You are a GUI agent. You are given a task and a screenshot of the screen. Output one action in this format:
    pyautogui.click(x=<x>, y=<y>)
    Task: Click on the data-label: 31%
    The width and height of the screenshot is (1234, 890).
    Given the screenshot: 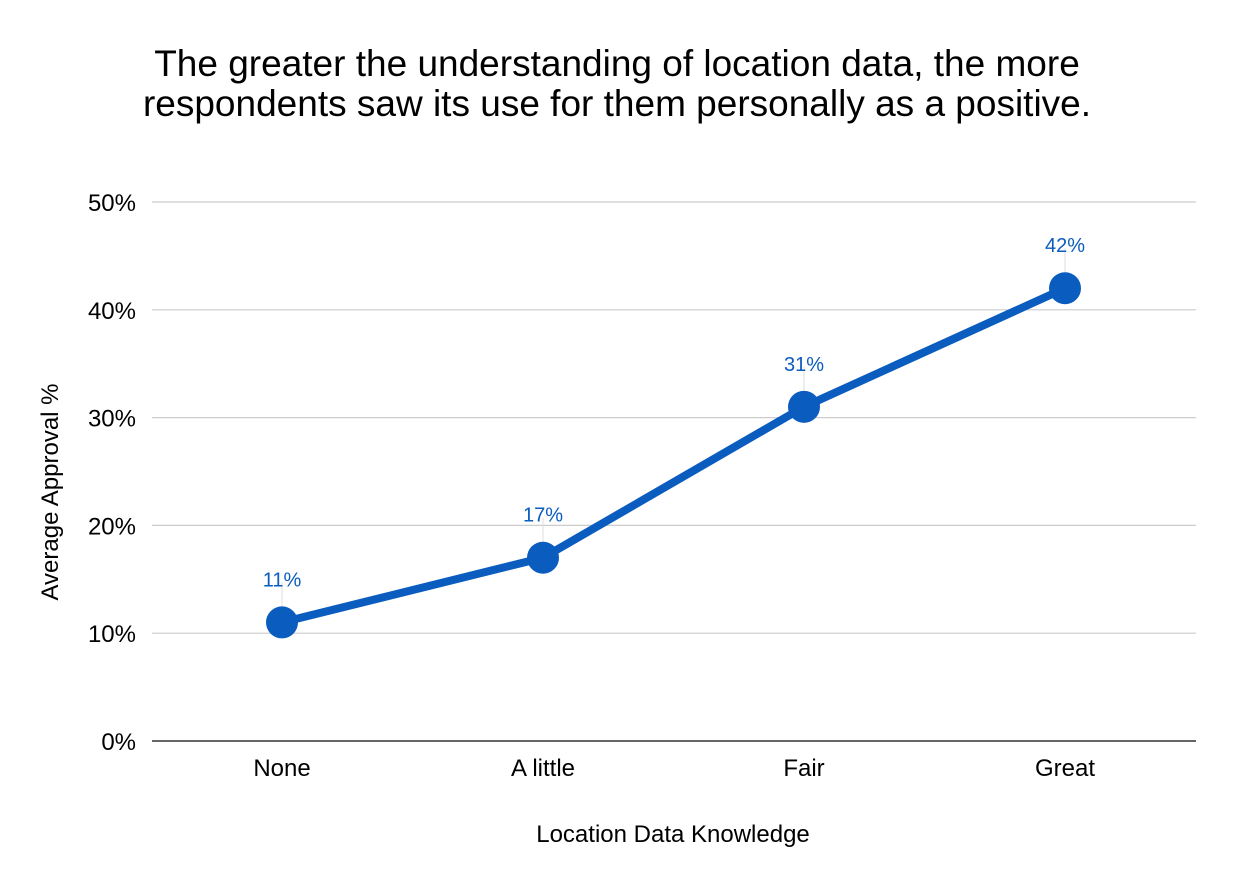 What is the action you would take?
    pyautogui.click(x=804, y=365)
    